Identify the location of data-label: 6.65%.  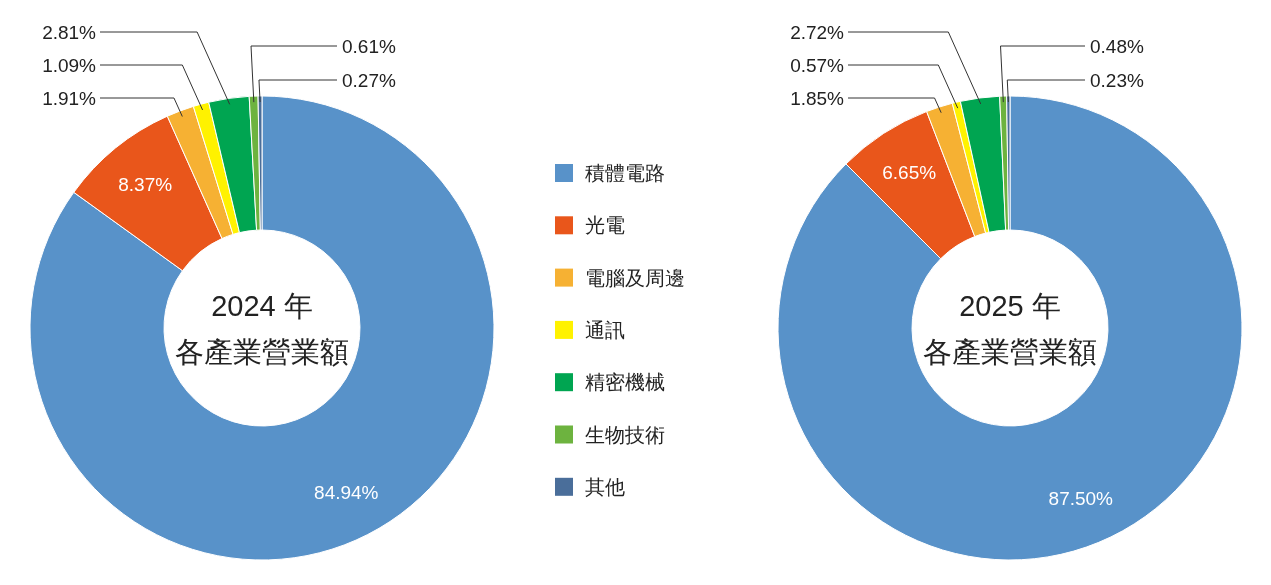
(909, 173).